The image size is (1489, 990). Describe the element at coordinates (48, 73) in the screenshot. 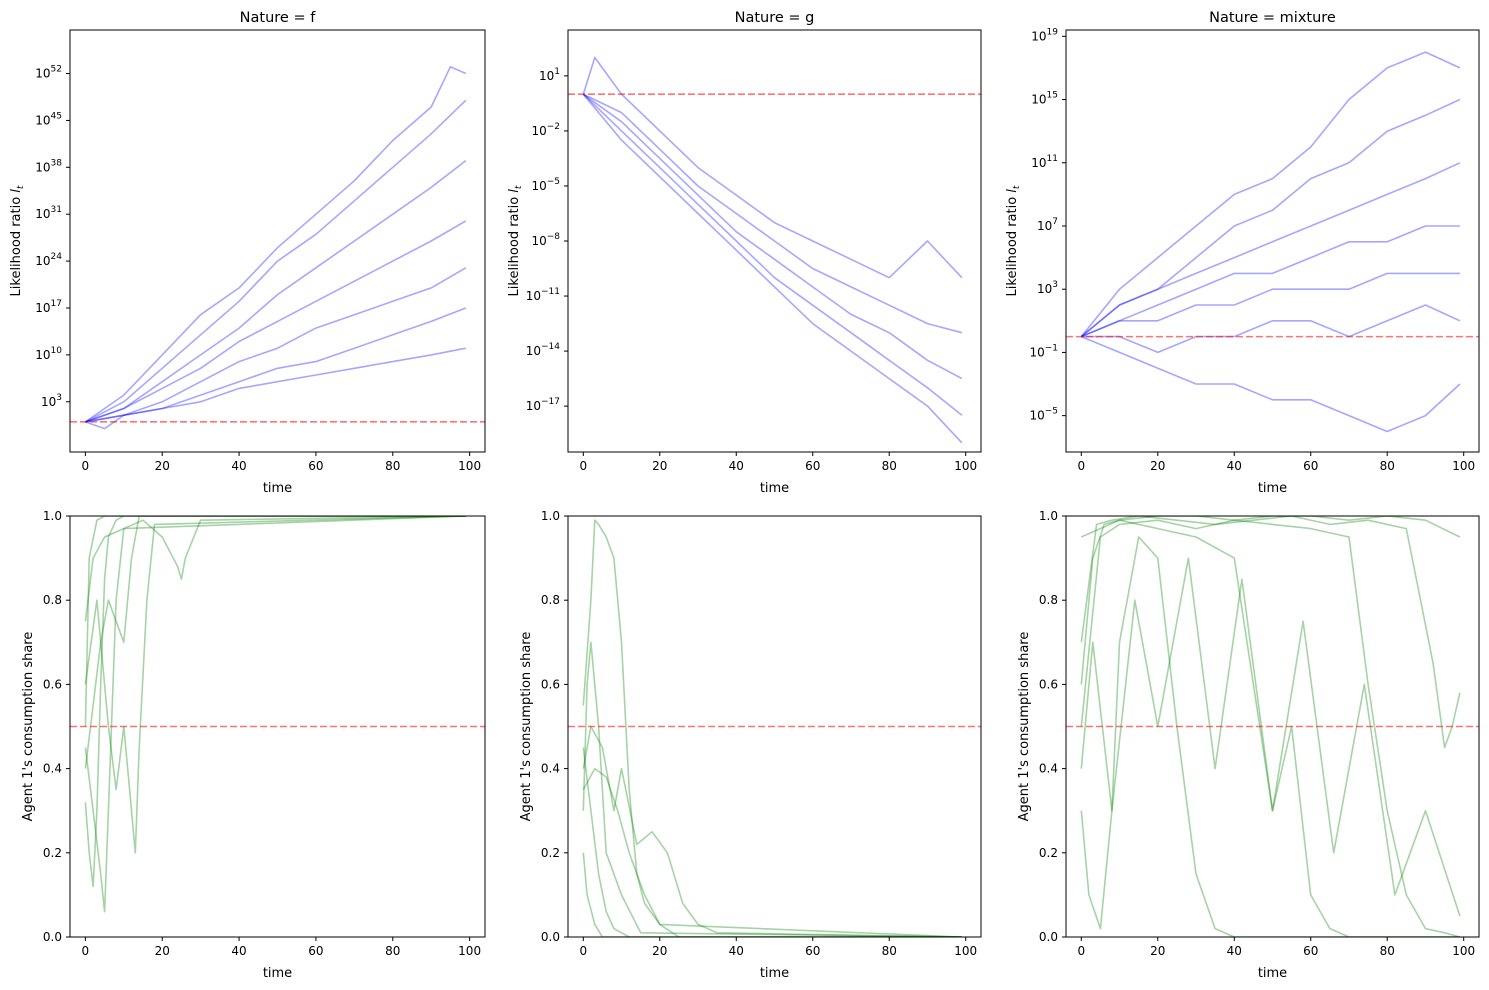

I see `y-tick-label: 1052` at that location.